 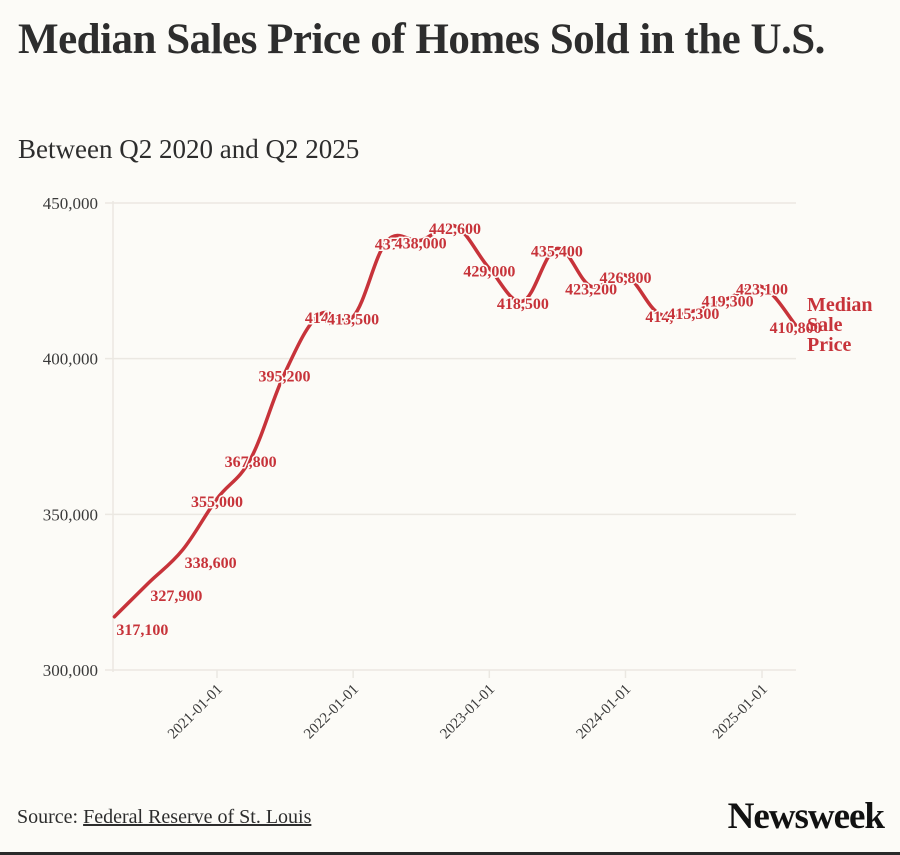 I want to click on data-label: 435,400, so click(x=556, y=252).